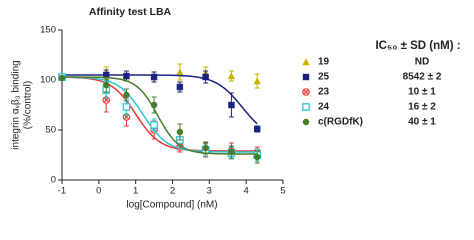  I want to click on x-tick-label: -1, so click(62, 191).